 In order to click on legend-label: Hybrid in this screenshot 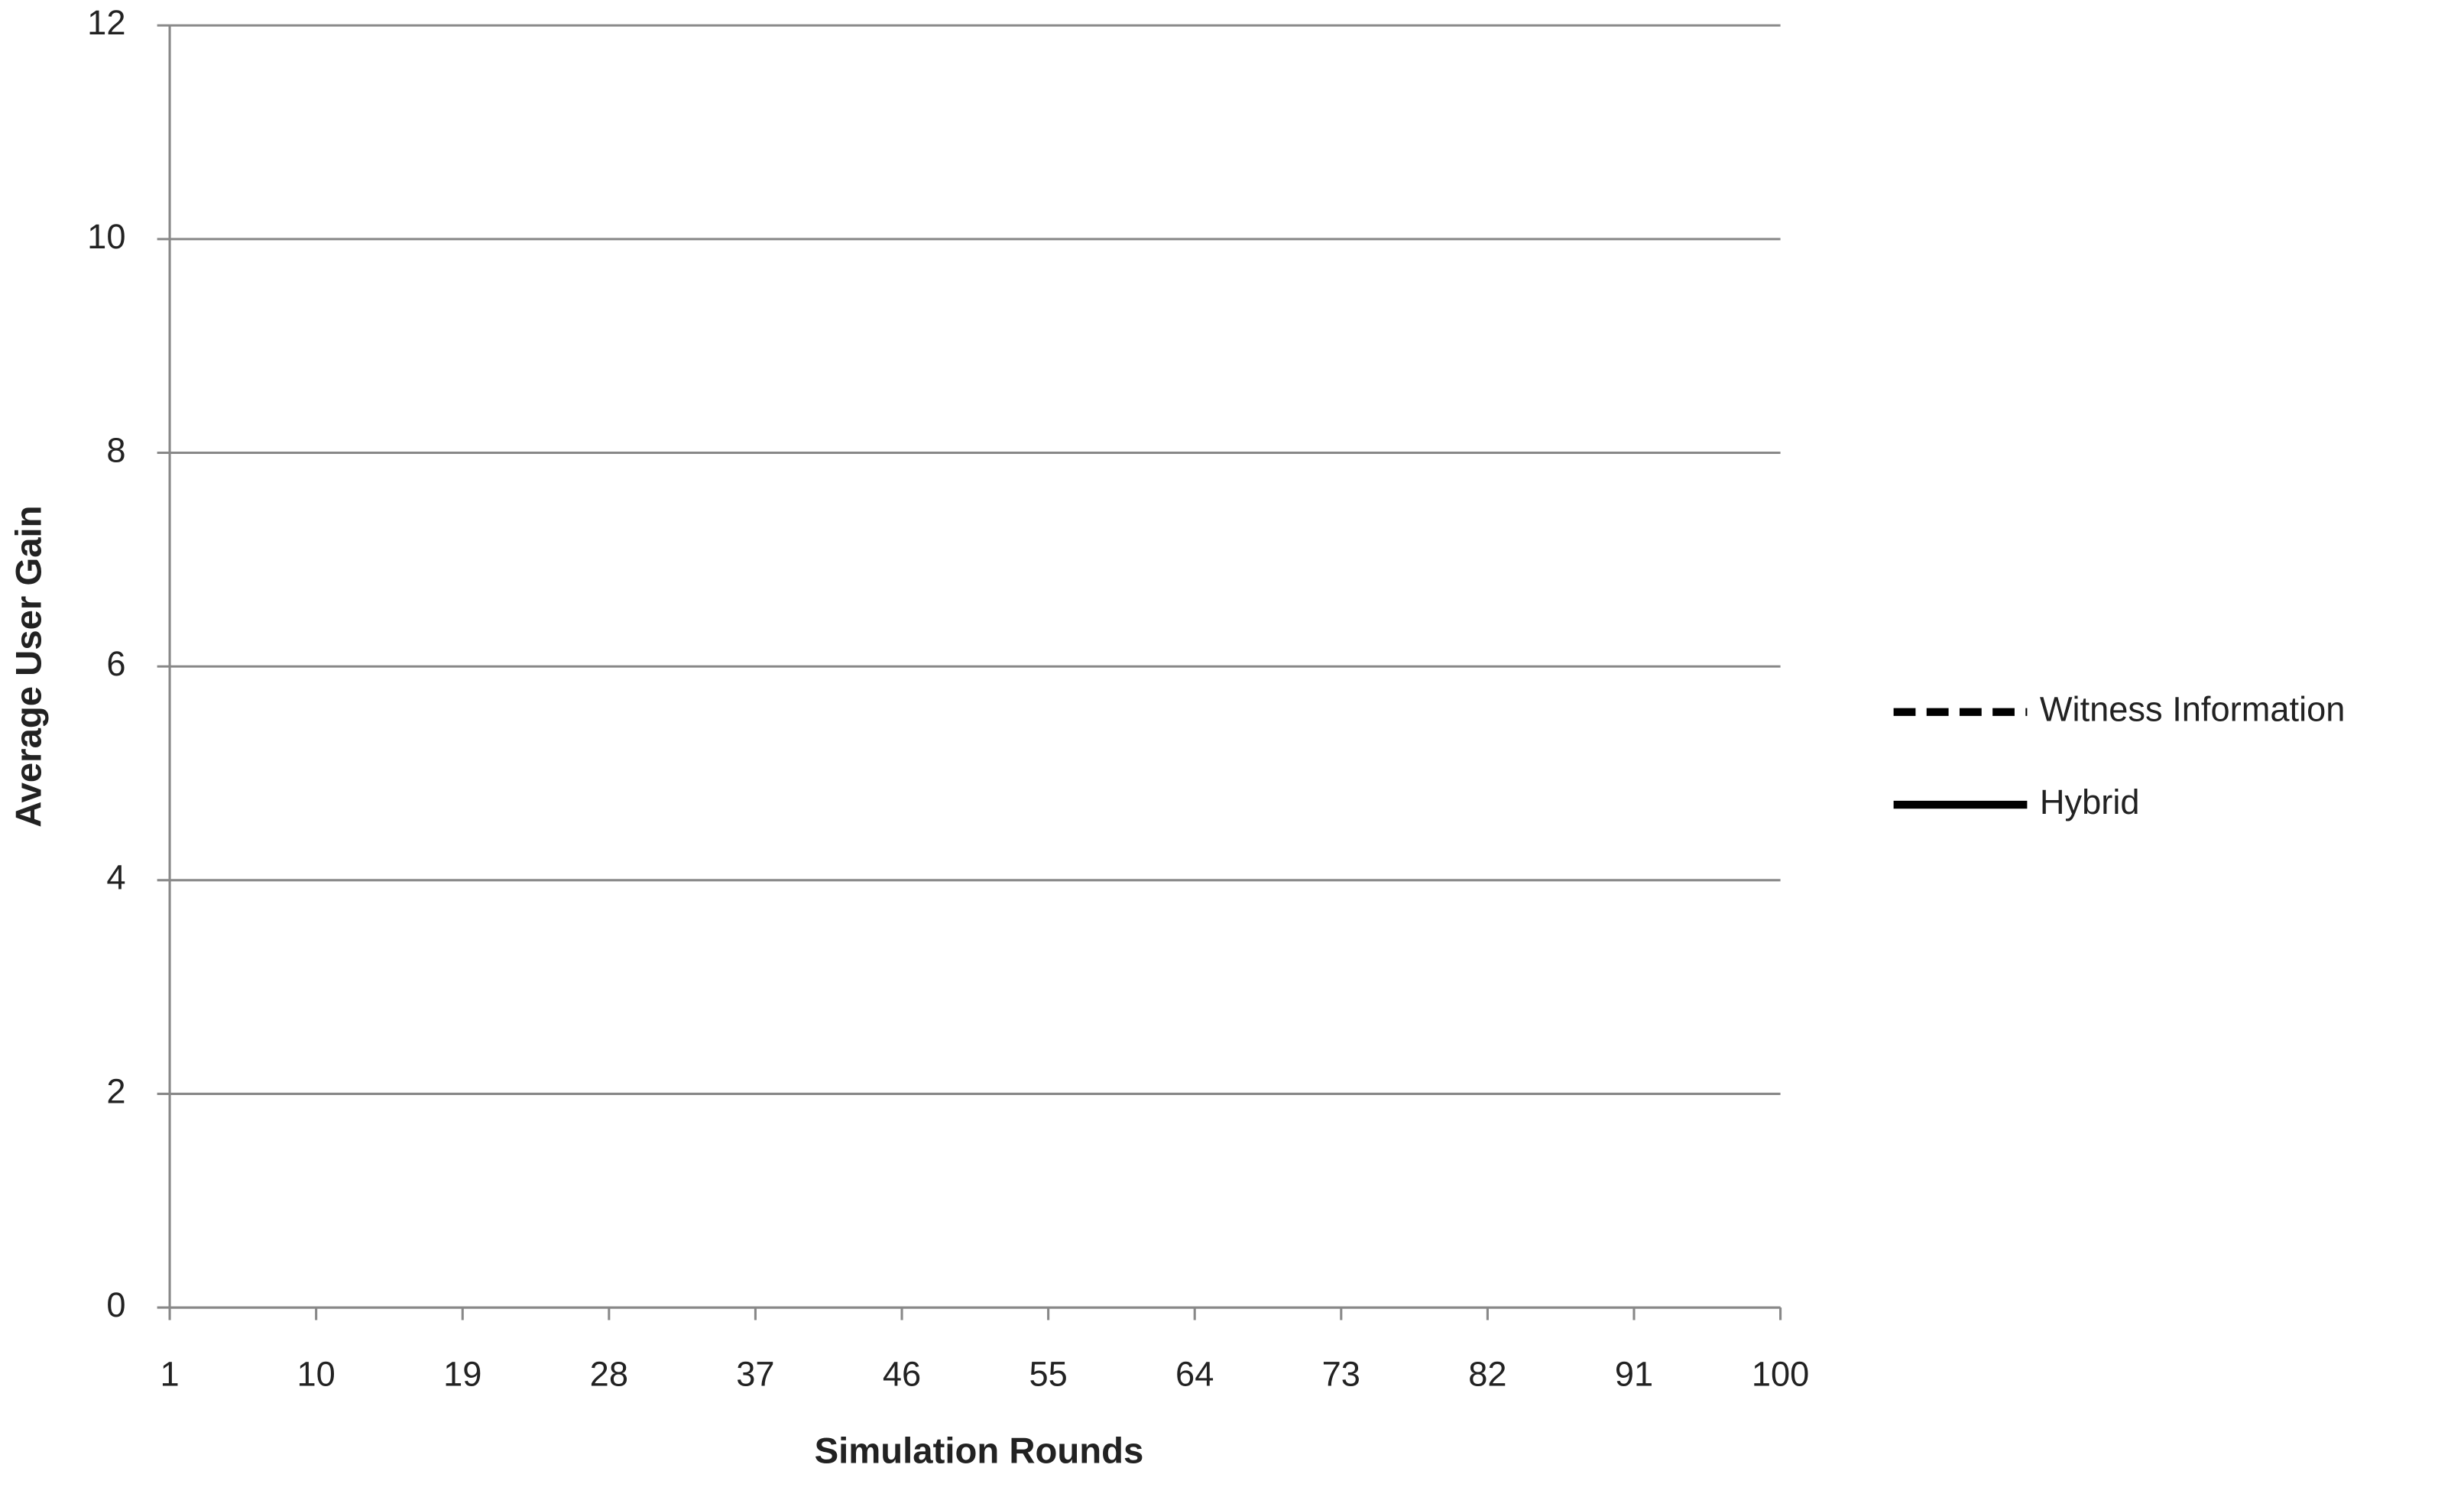, I will do `click(2090, 802)`.